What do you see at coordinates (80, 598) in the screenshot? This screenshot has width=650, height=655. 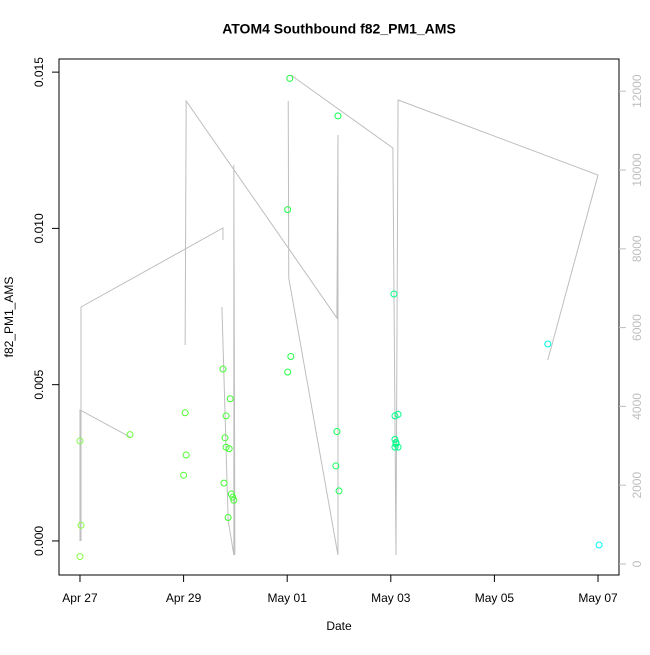 I see `x-tick-label: Apr 27` at bounding box center [80, 598].